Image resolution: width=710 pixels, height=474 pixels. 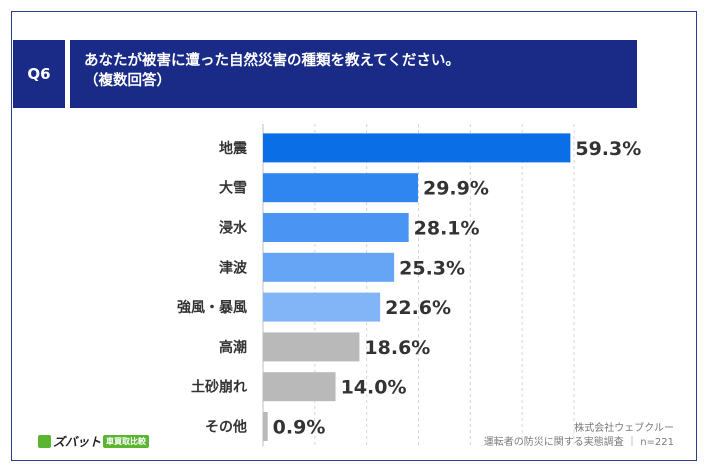 What do you see at coordinates (432, 268) in the screenshot?
I see `value-label: 25.3%` at bounding box center [432, 268].